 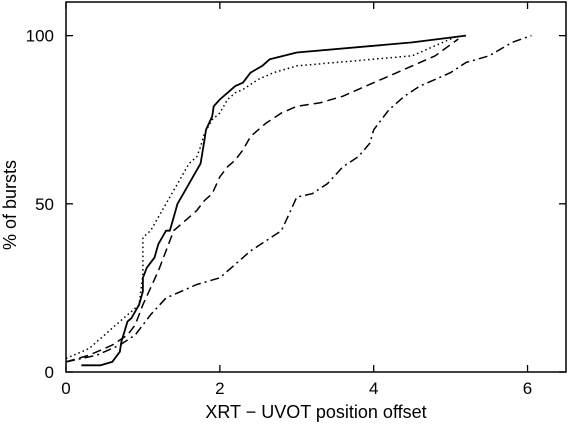 What do you see at coordinates (10, 205) in the screenshot?
I see `y-axis-label: % of bursts` at bounding box center [10, 205].